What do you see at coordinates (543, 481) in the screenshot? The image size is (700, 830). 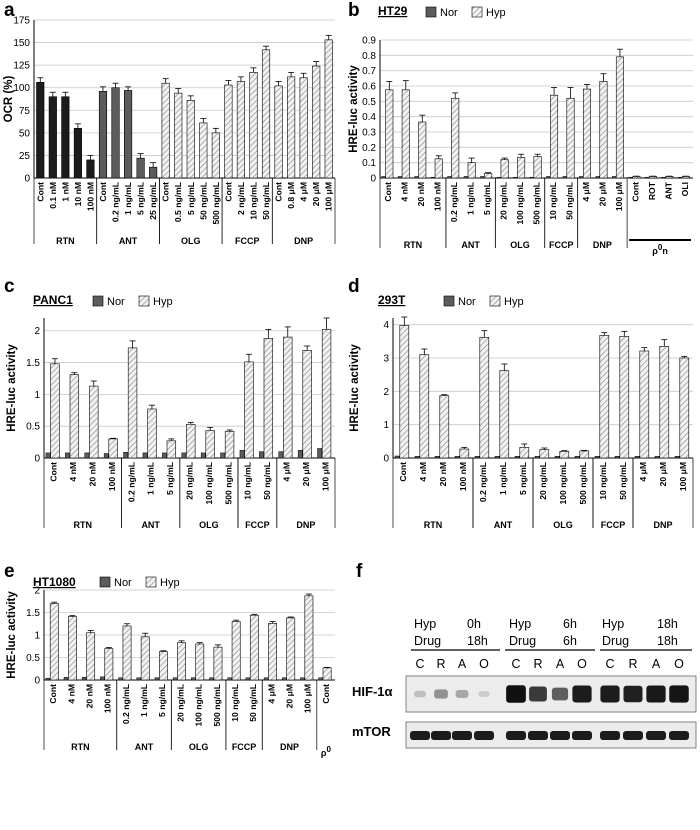 I see `chart-d-category-label: 20 ng/mL` at bounding box center [543, 481].